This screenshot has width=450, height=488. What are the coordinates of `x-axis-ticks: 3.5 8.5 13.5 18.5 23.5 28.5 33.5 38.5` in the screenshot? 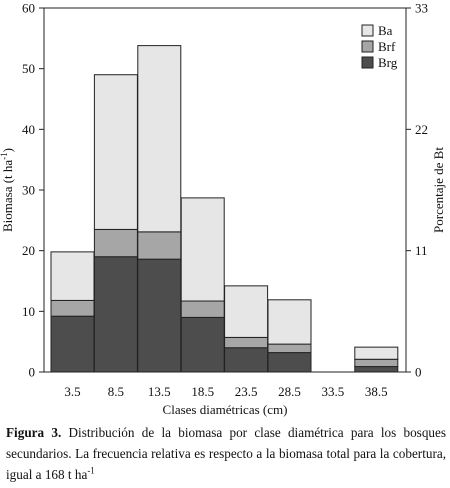 It's located at (225, 391).